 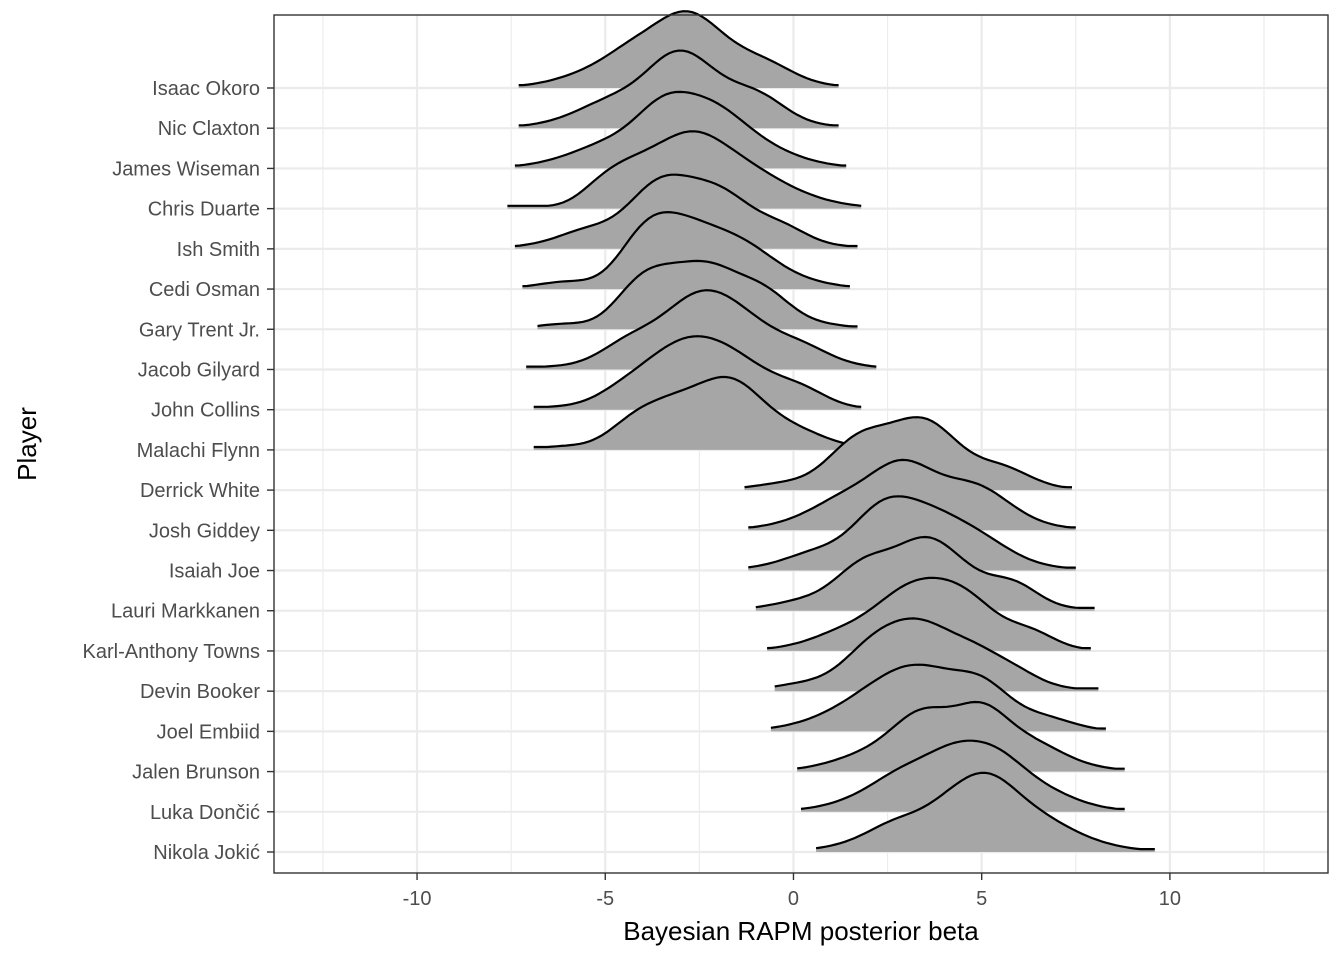 What do you see at coordinates (214, 572) in the screenshot?
I see `y-tick-label: Isaiah Joe` at bounding box center [214, 572].